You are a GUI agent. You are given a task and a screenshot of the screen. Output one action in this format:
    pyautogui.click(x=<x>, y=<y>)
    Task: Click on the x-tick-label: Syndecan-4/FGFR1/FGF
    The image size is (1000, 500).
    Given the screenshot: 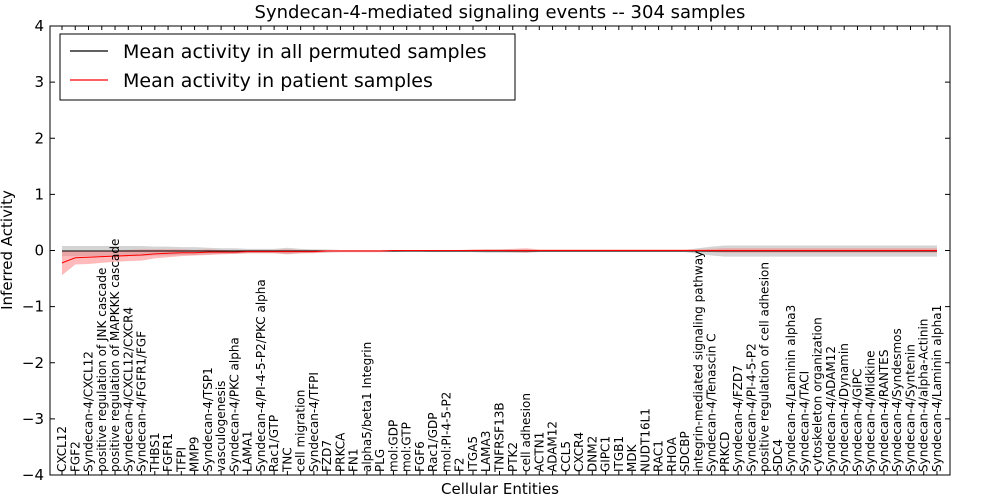 What is the action you would take?
    pyautogui.click(x=142, y=401)
    